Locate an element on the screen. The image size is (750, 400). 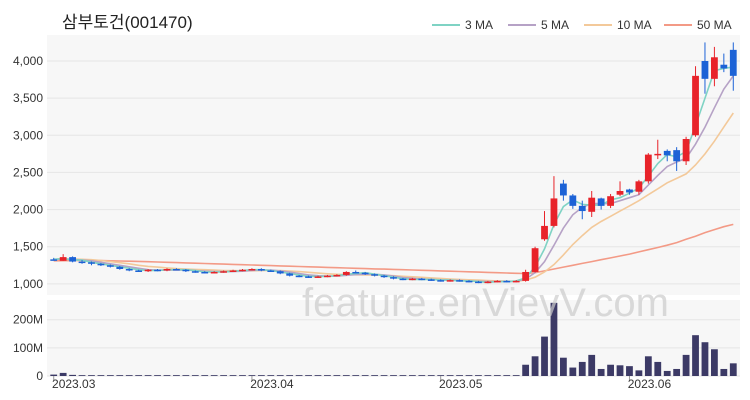
y-tick-label-5: 3,500 is located at coordinates (28, 98).